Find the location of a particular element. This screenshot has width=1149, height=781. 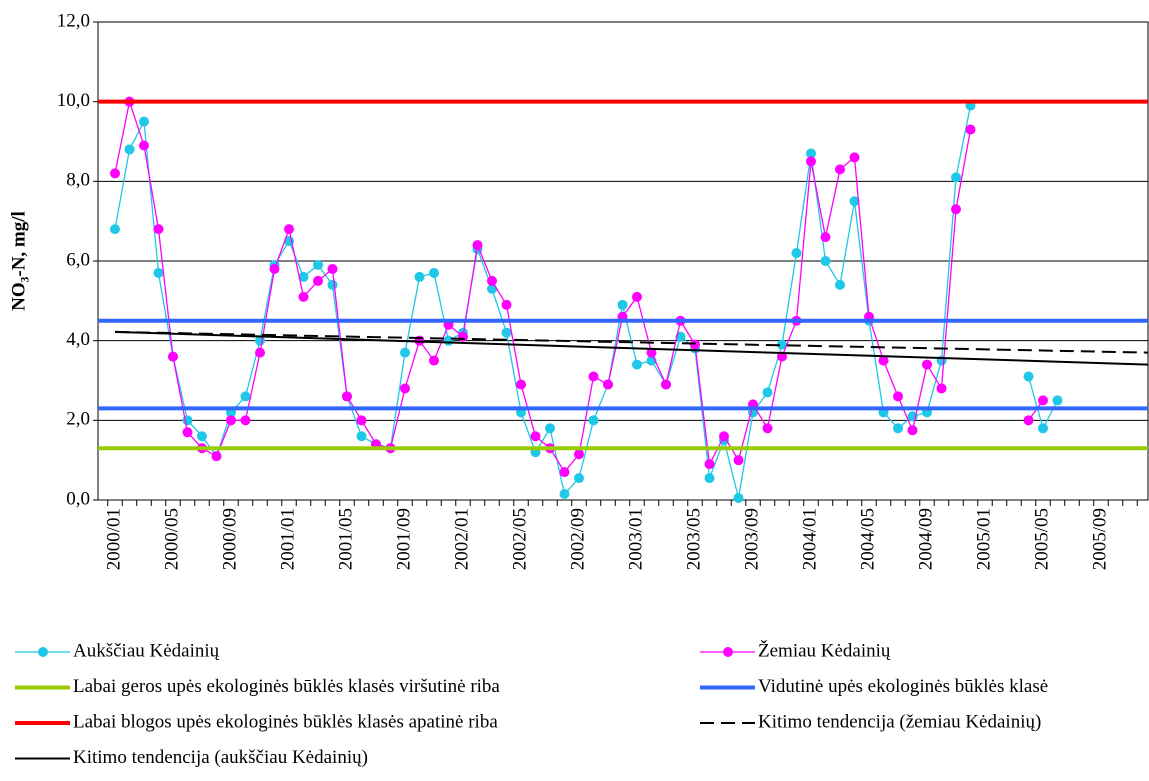

legend-label: Žemiau Kėdainių is located at coordinates (824, 650).